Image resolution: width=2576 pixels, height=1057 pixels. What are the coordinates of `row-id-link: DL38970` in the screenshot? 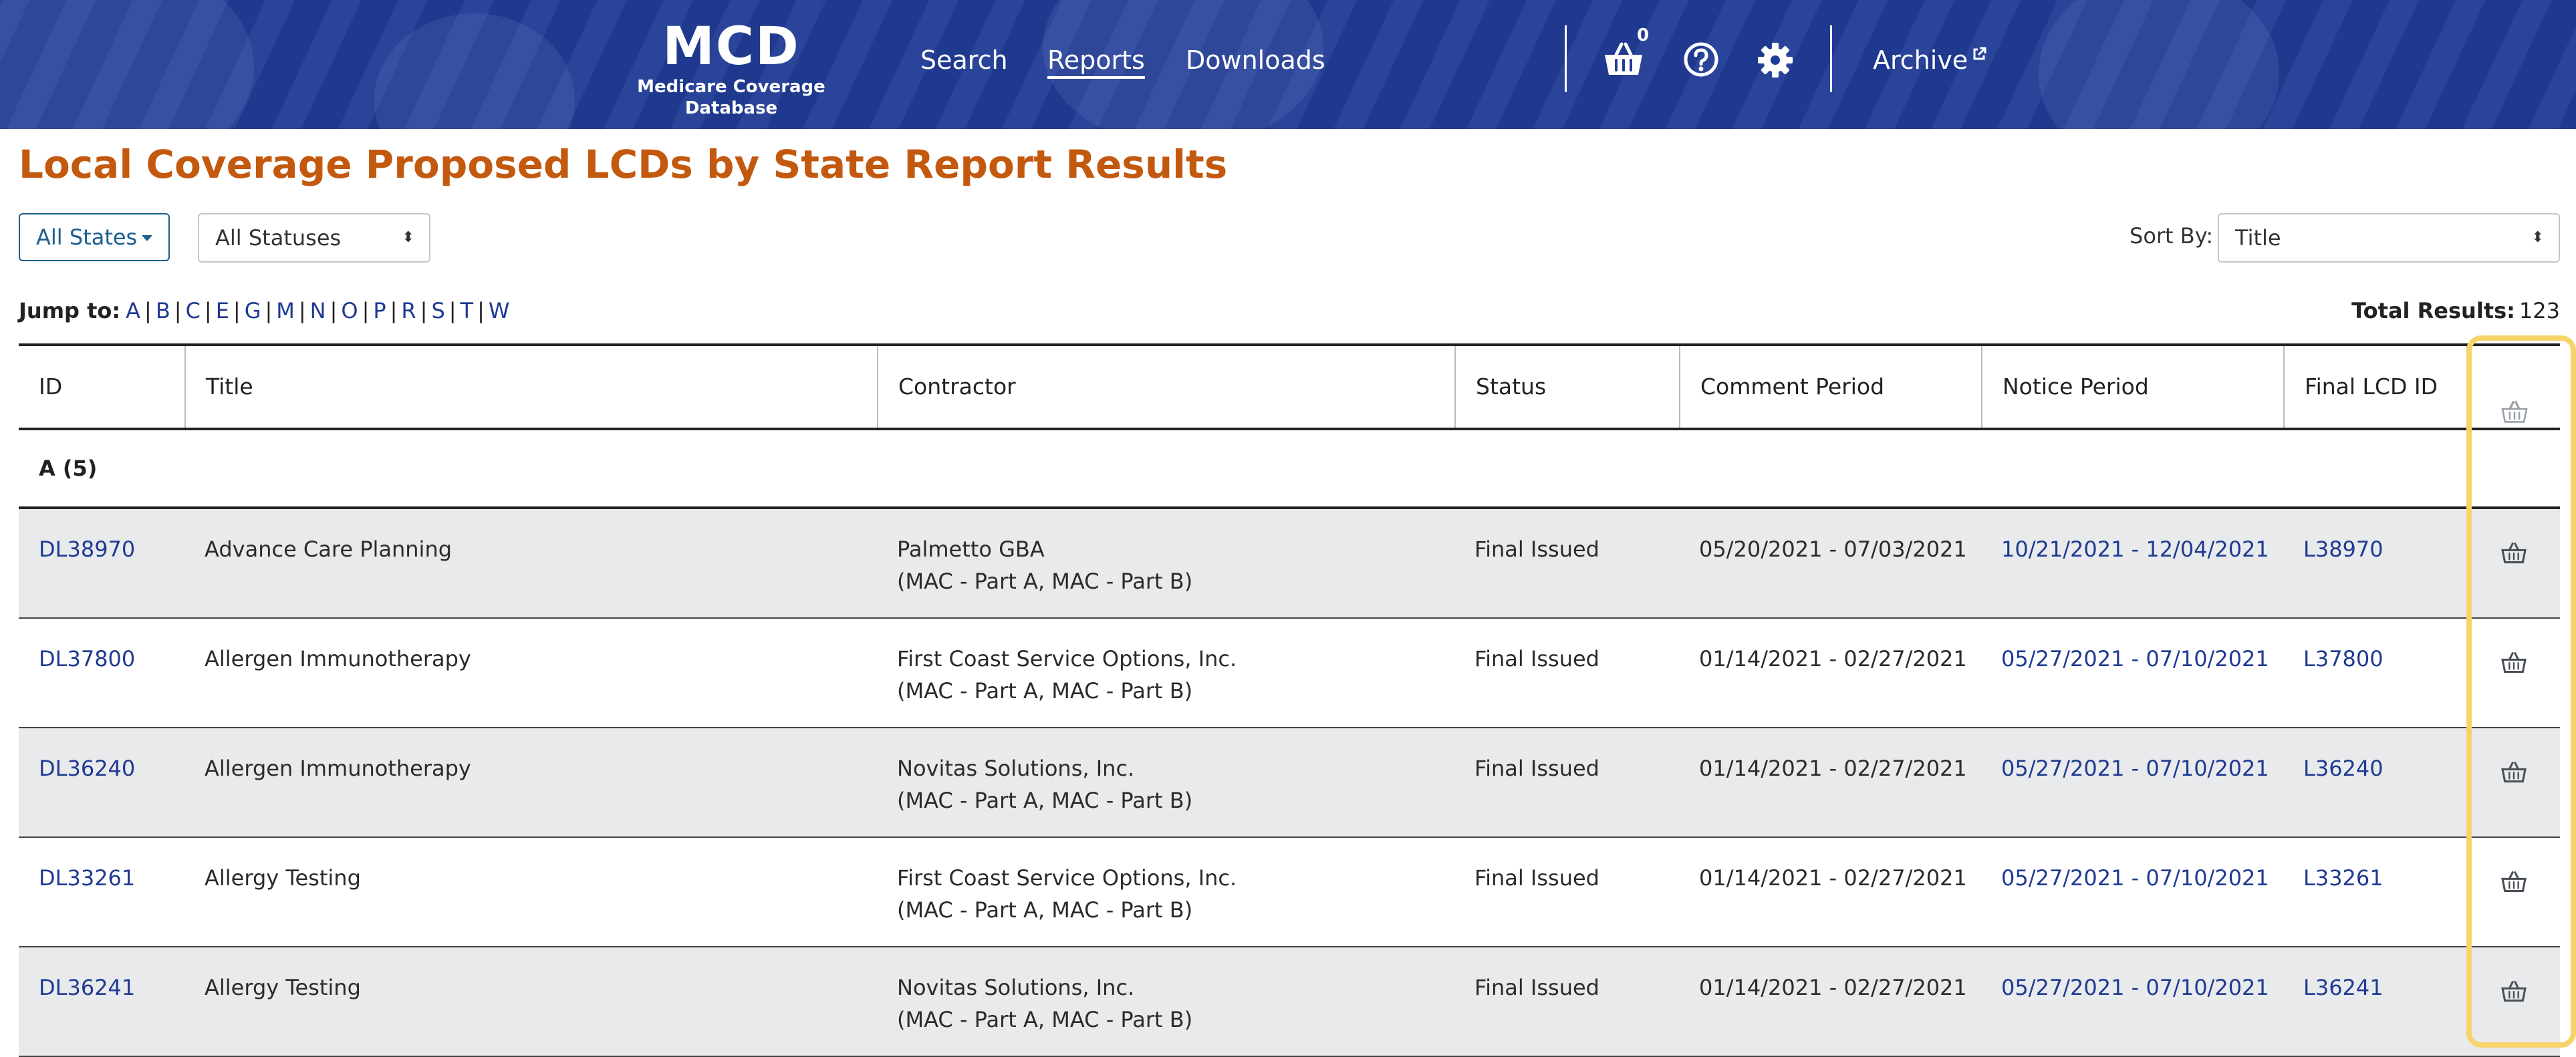 It's located at (88, 550).